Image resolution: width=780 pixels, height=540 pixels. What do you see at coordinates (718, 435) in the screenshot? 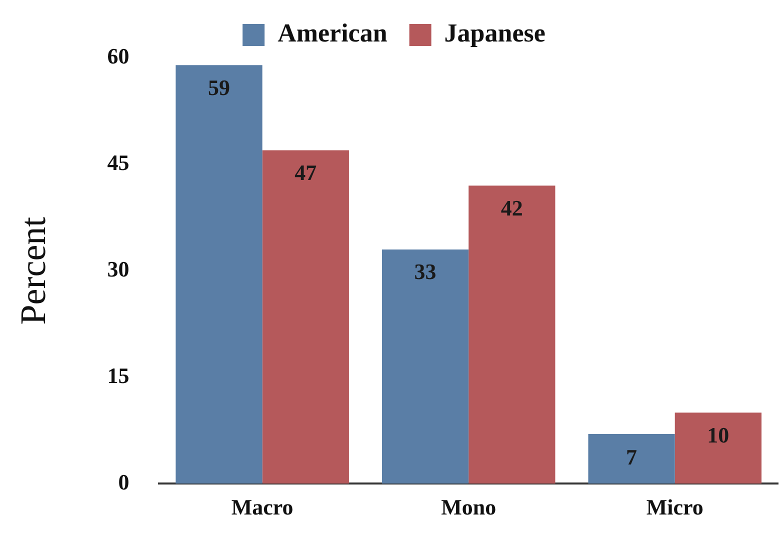
I see `data-label: 10` at bounding box center [718, 435].